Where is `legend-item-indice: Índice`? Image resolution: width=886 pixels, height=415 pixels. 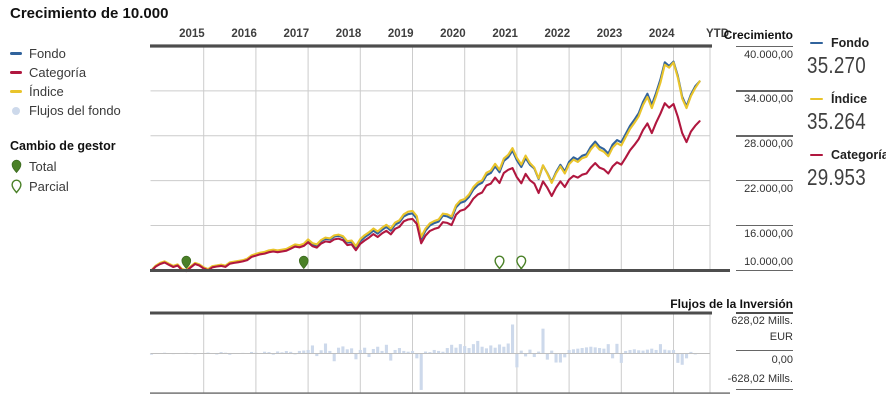 legend-item-indice: Índice is located at coordinates (81, 91).